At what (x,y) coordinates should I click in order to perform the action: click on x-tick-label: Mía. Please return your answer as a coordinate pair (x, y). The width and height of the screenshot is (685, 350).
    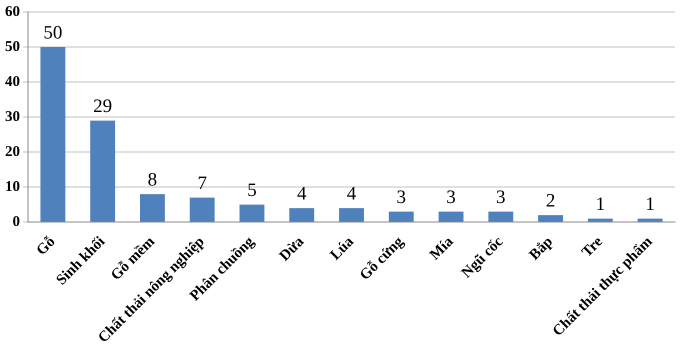
    Looking at the image, I should click on (442, 248).